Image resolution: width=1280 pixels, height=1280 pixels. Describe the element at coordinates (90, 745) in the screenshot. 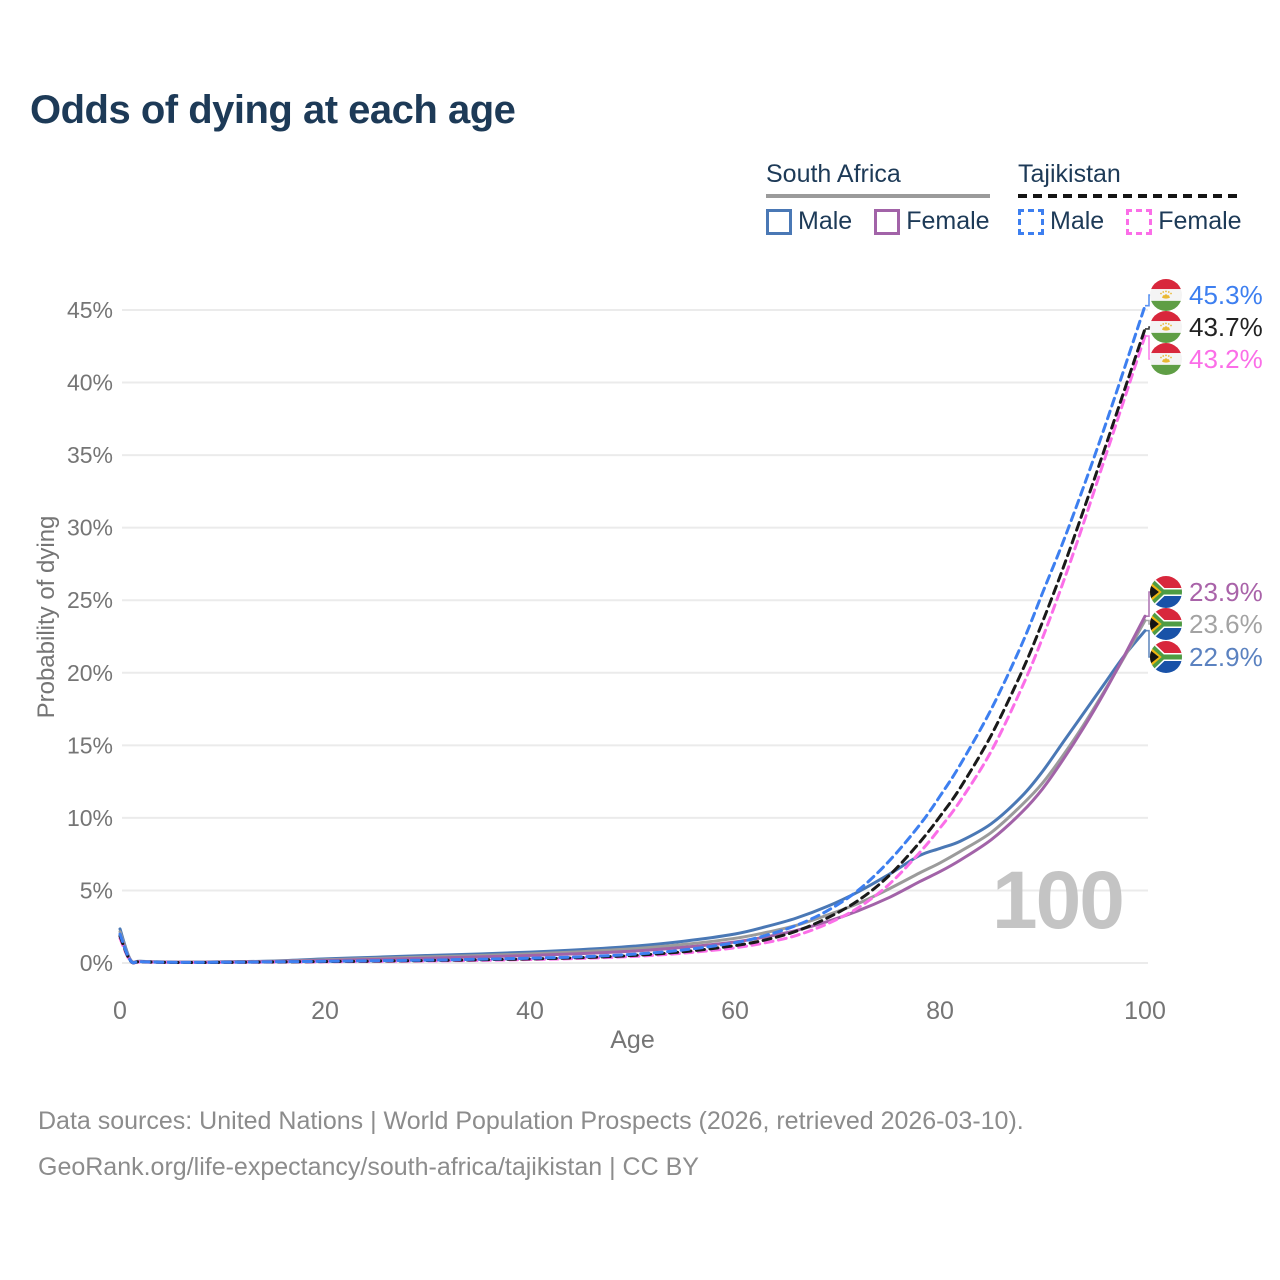

I see `y-tick-label: 15%` at that location.